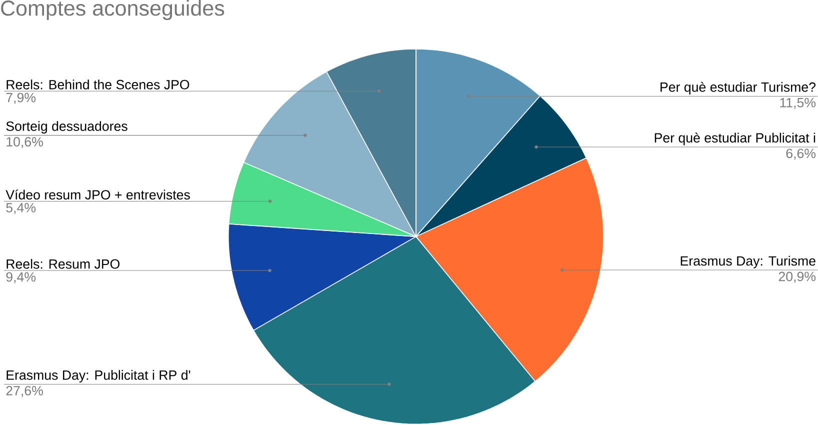 The width and height of the screenshot is (818, 425). Describe the element at coordinates (738, 88) in the screenshot. I see `slice-label: Per què estudiar Turisme?` at that location.